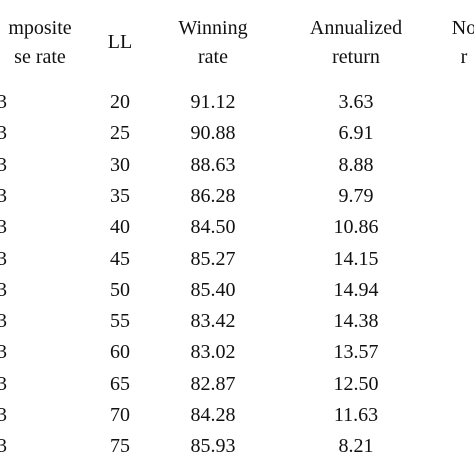 The image size is (474, 474). Describe the element at coordinates (213, 321) in the screenshot. I see `table-cell: 83.42` at that location.